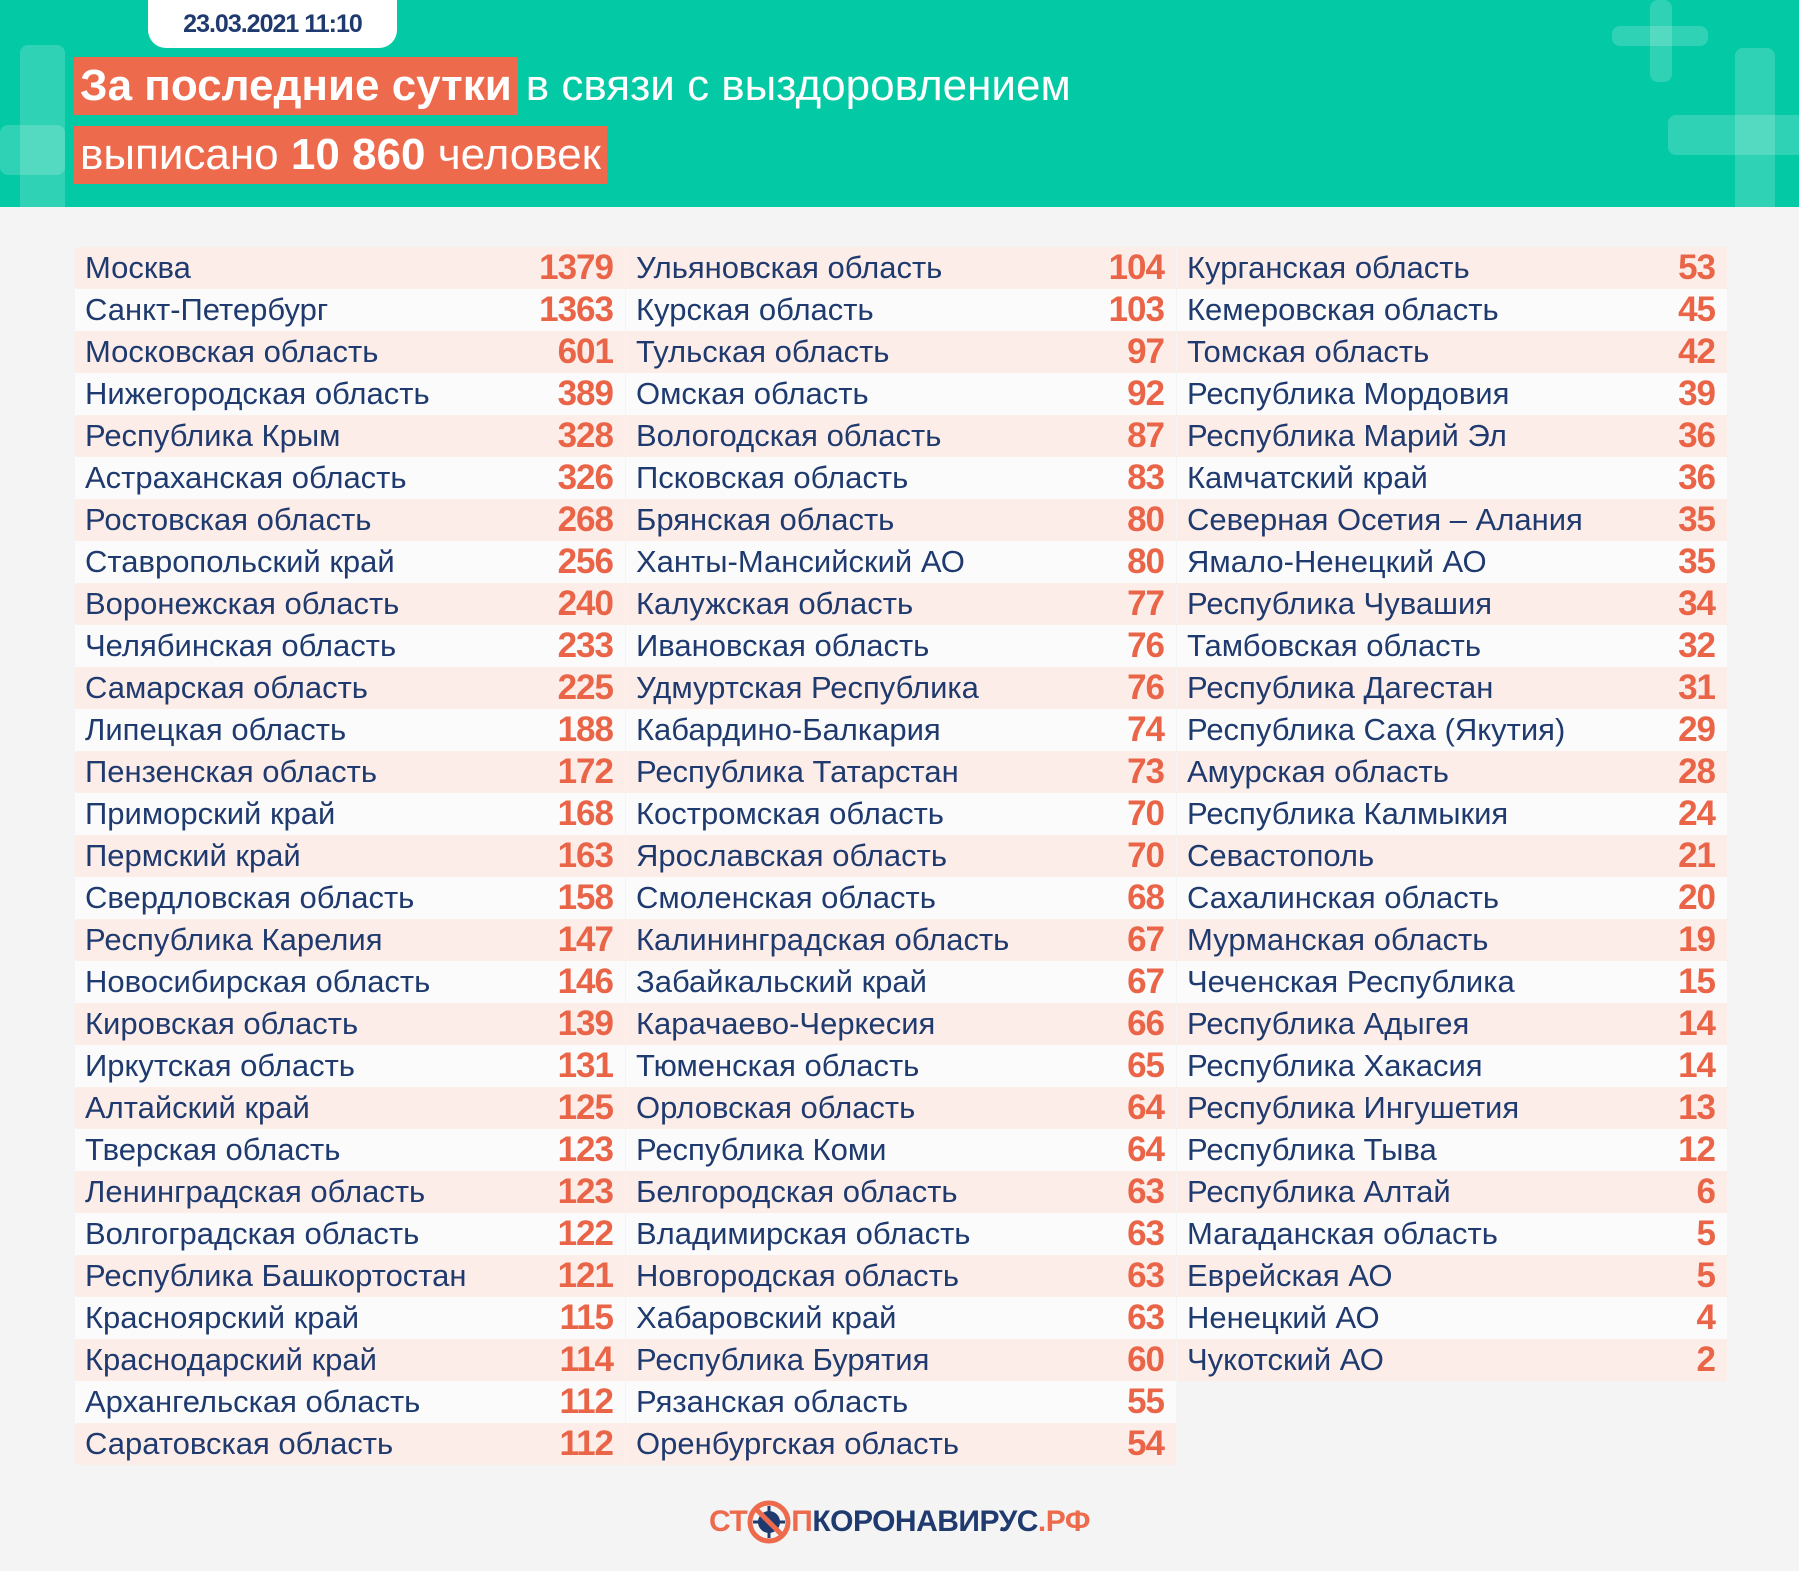  I want to click on region-value: 168, so click(585, 813).